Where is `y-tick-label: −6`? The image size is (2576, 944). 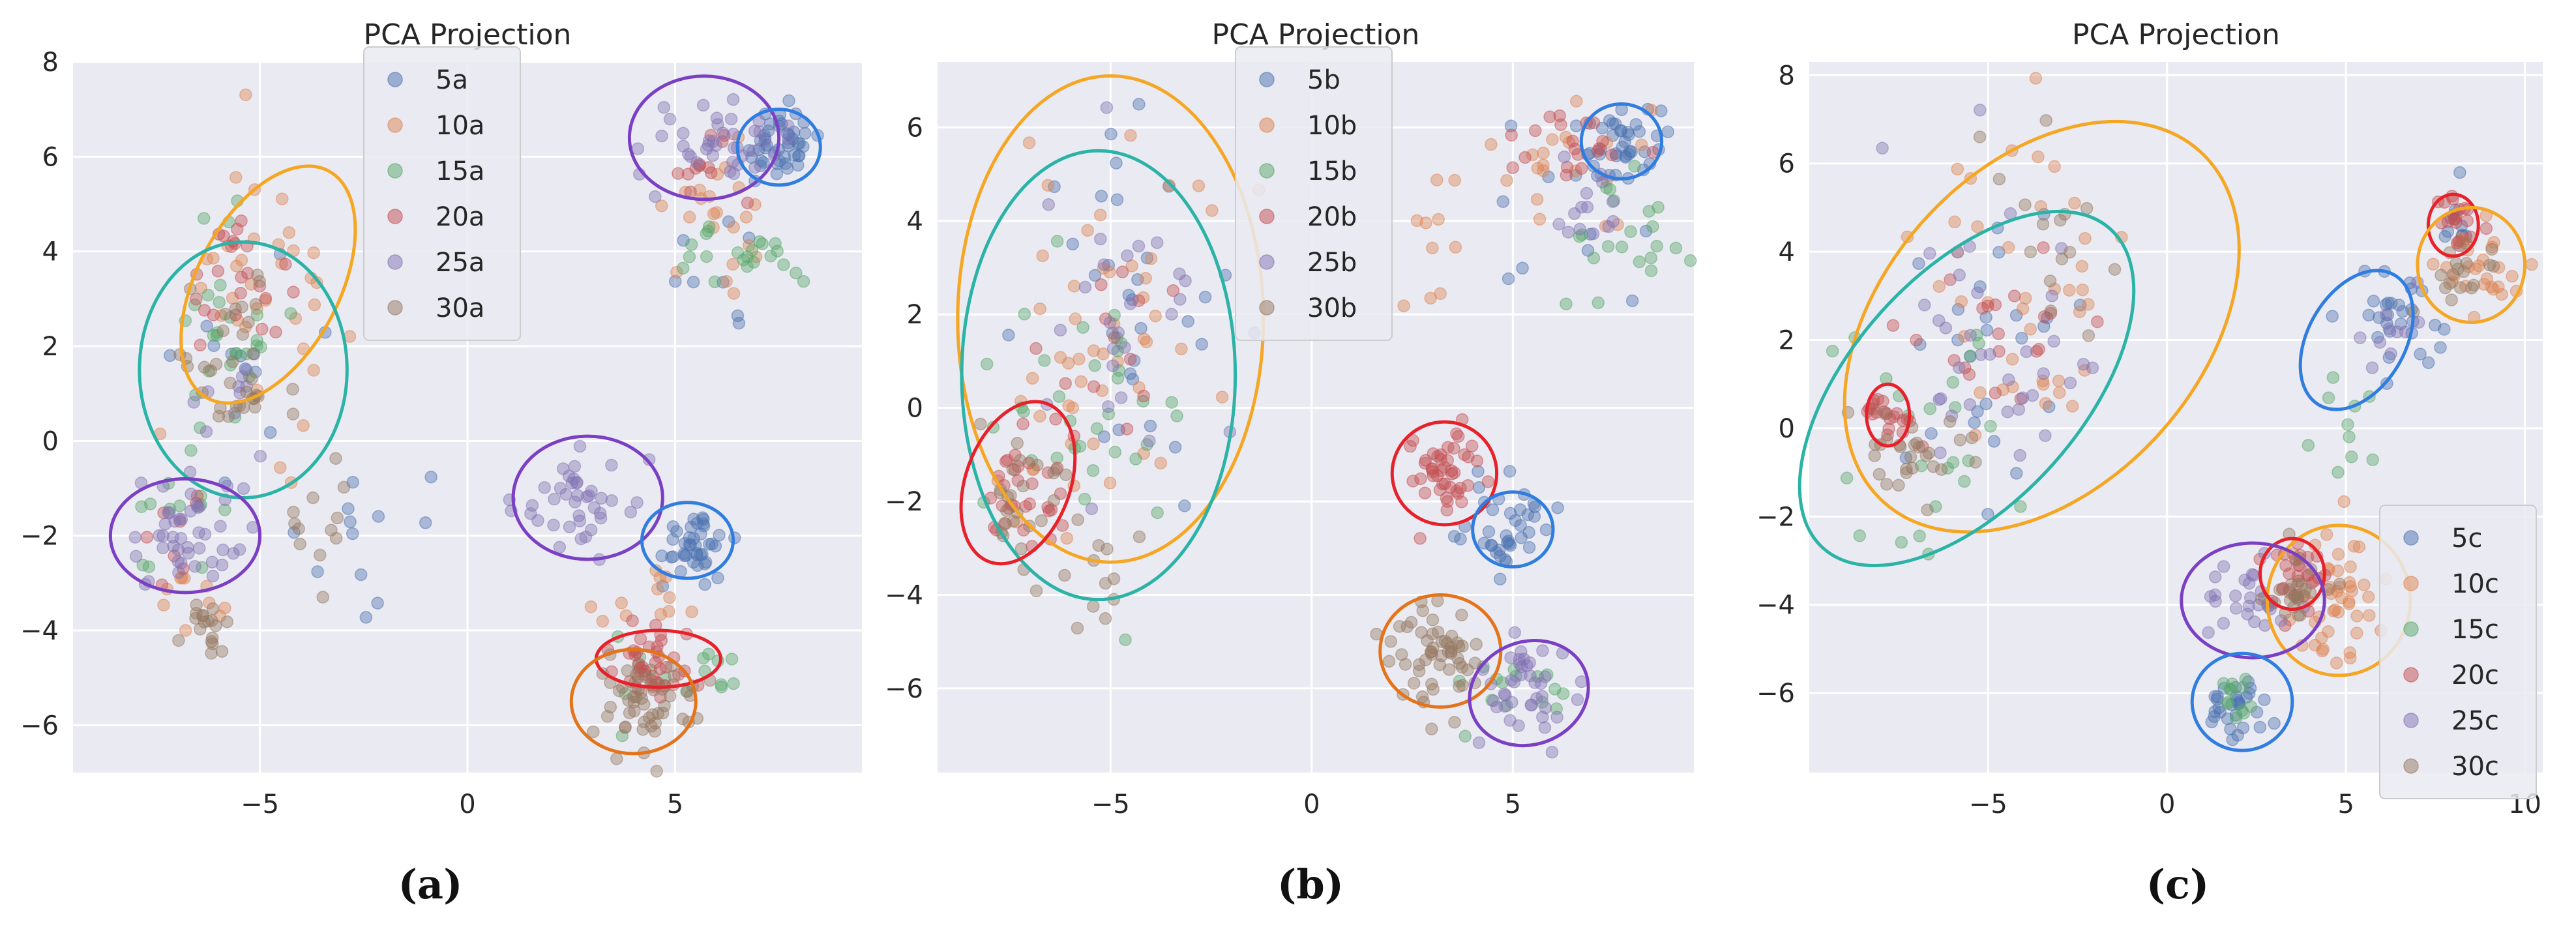 y-tick-label: −6 is located at coordinates (39, 726).